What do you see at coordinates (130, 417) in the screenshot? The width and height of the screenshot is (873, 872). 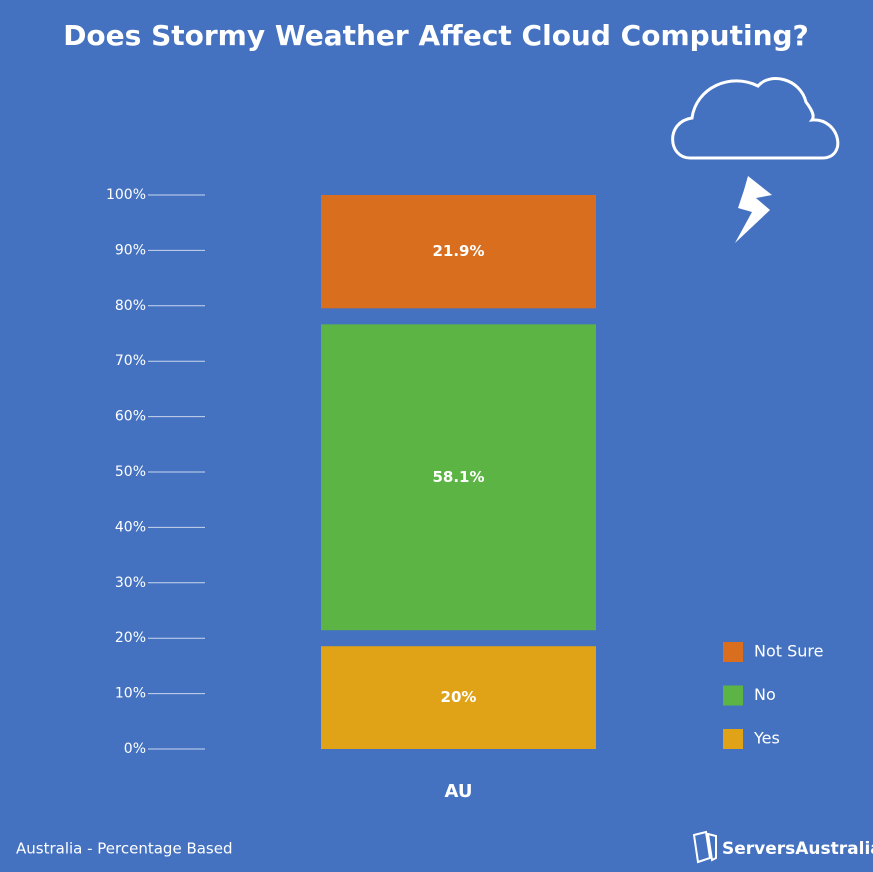 I see `y-tick-label: 60%` at bounding box center [130, 417].